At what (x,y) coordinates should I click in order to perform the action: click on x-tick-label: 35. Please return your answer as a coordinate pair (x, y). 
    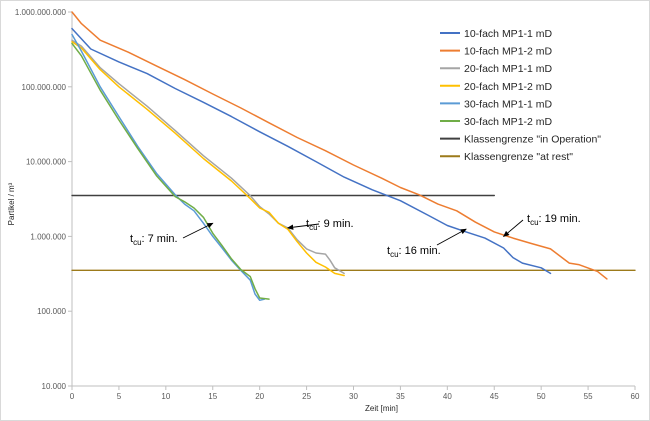
    Looking at the image, I should click on (400, 396).